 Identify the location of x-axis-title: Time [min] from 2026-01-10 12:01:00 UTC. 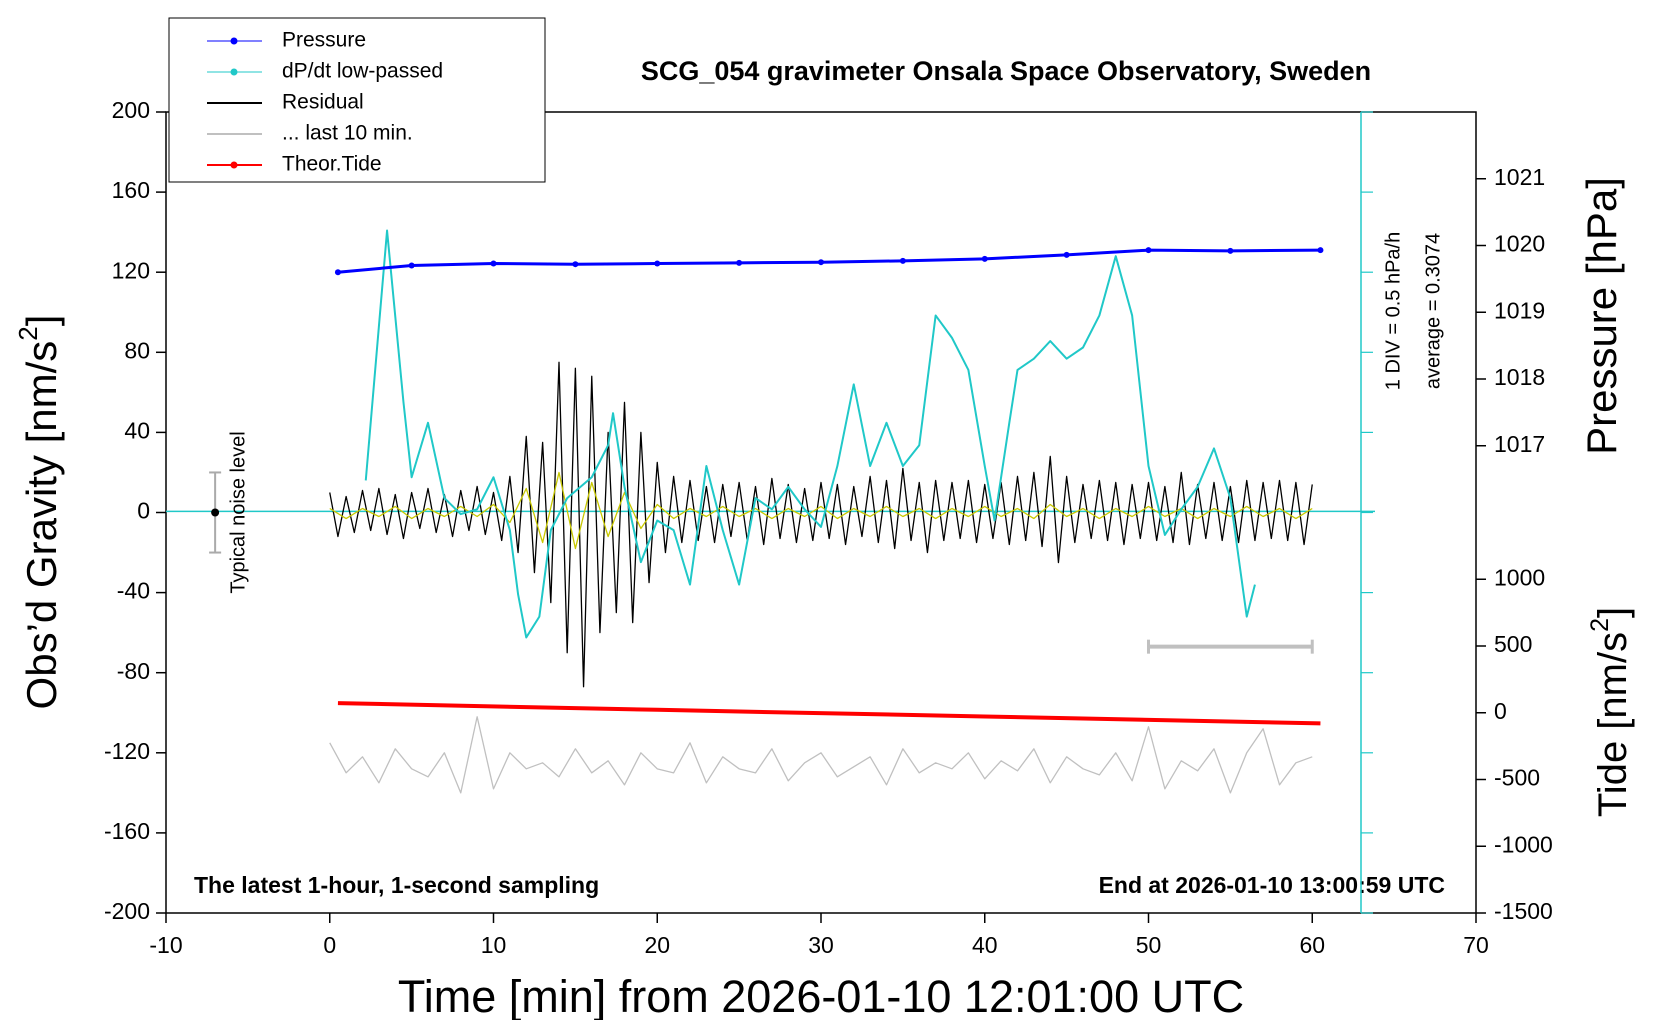
(821, 995).